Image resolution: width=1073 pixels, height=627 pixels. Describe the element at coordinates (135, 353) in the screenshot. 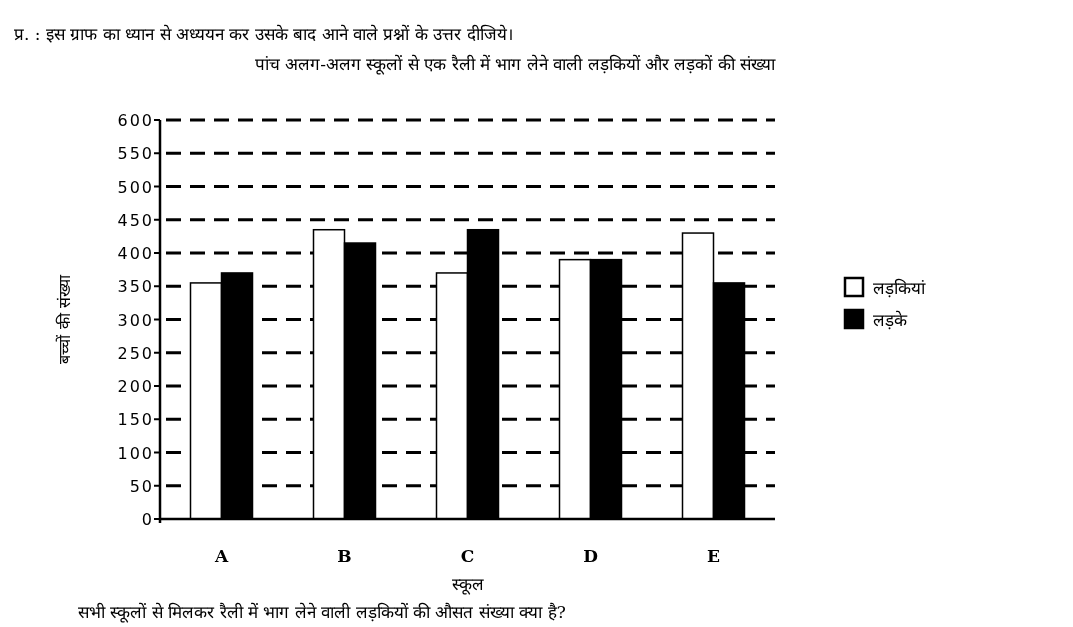

I see `y-tick-label: 250` at that location.